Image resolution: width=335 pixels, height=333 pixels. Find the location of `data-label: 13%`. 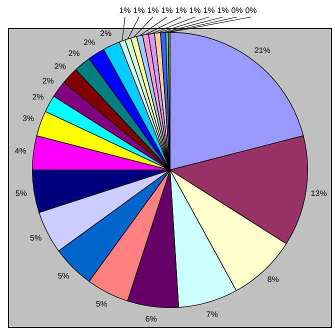

data-label: 13% is located at coordinates (318, 193).